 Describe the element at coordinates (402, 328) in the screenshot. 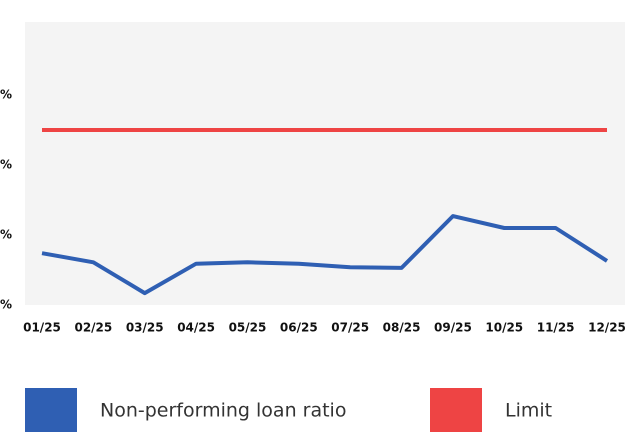

I see `x-tick-label: 08/25` at that location.